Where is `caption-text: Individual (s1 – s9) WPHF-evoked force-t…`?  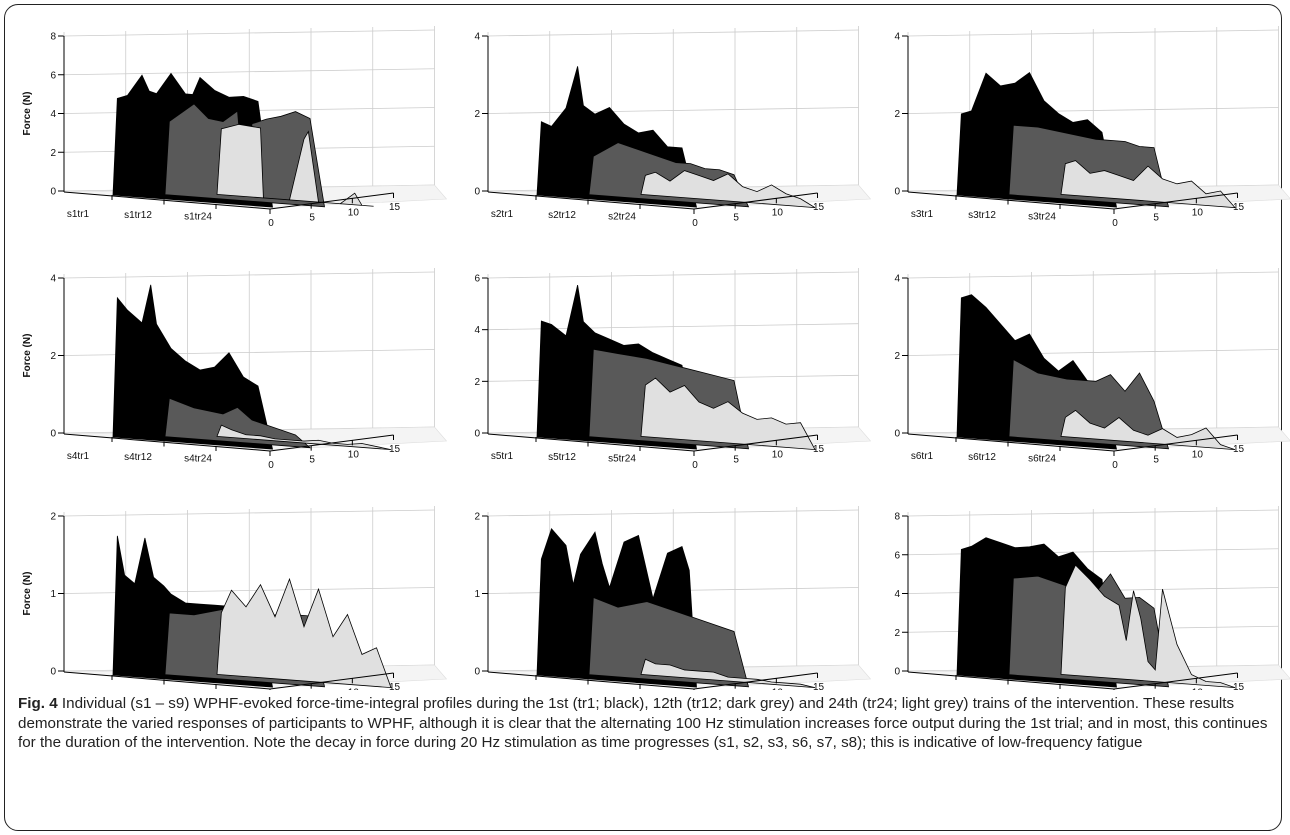 caption-text: Individual (s1 – s9) WPHF-evoked force-t… is located at coordinates (643, 723).